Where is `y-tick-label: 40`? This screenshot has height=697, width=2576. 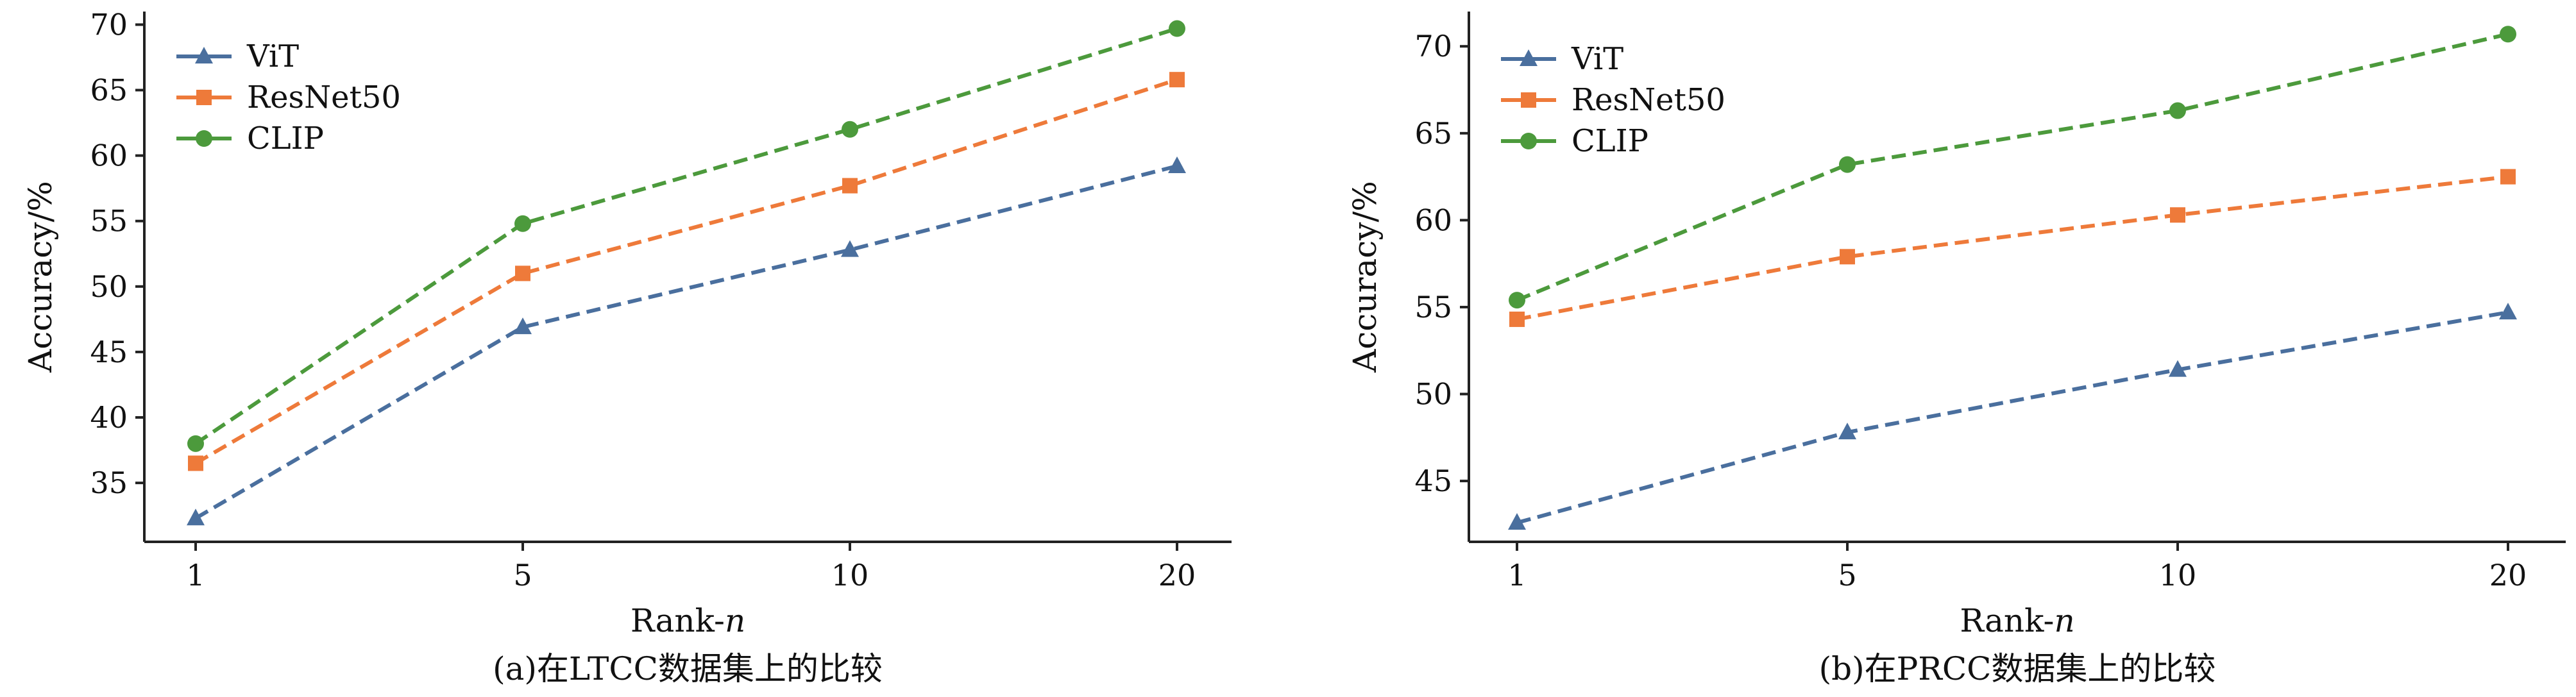 y-tick-label: 40 is located at coordinates (109, 417).